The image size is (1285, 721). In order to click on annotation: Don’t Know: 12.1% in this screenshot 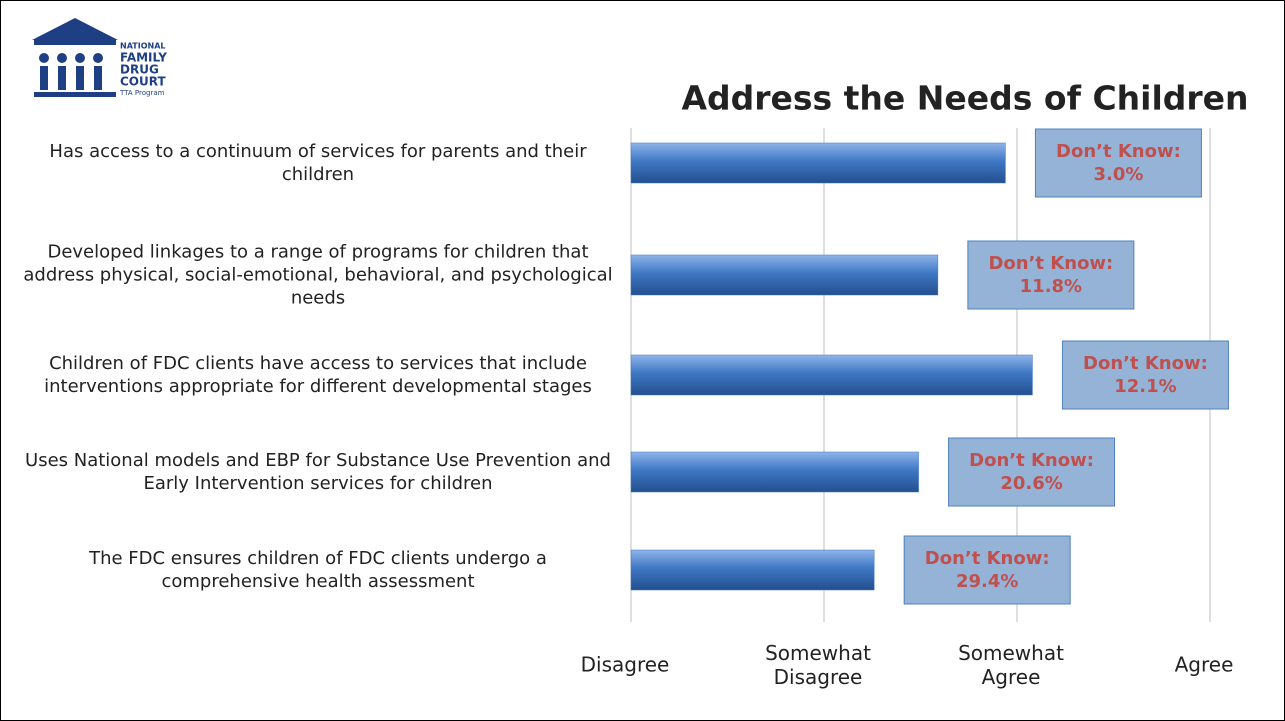, I will do `click(1145, 375)`.